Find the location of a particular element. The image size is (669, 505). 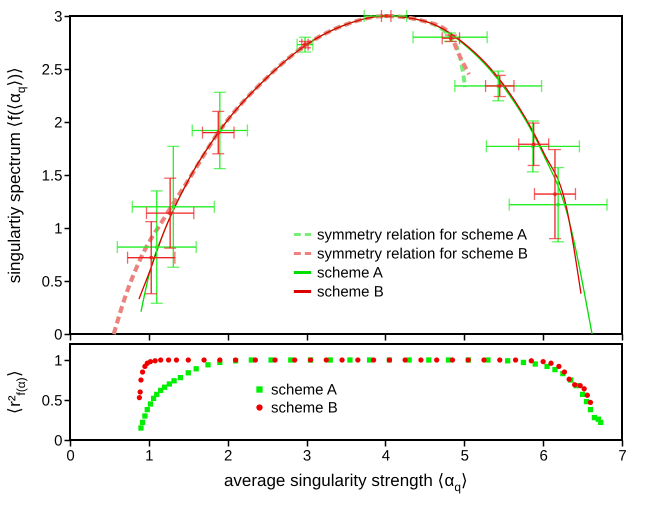

x-tick-label: 3 is located at coordinates (307, 456).